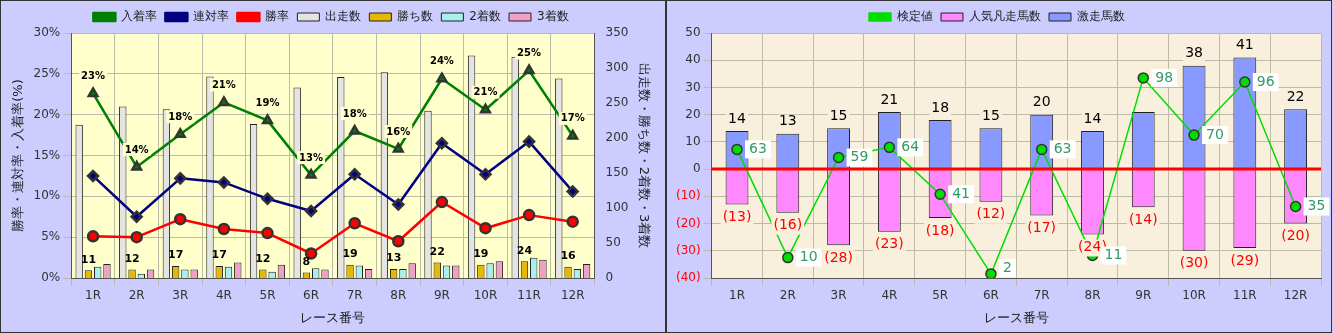 This screenshot has width=1333, height=333. What do you see at coordinates (18, 155) in the screenshot?
I see `y-axis-title: 勝率・連対率・入着率(%)` at bounding box center [18, 155].